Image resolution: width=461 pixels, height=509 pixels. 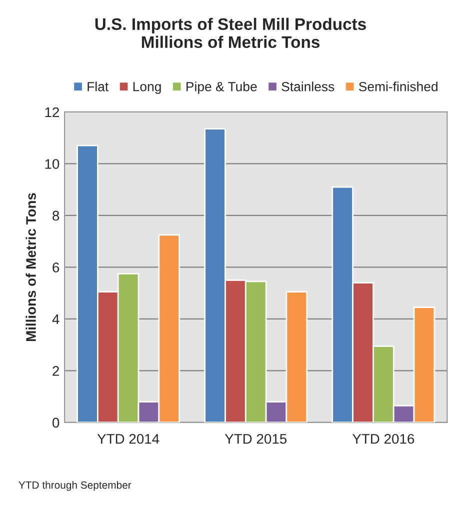 What do you see at coordinates (75, 486) in the screenshot?
I see `text: YTD through September` at bounding box center [75, 486].